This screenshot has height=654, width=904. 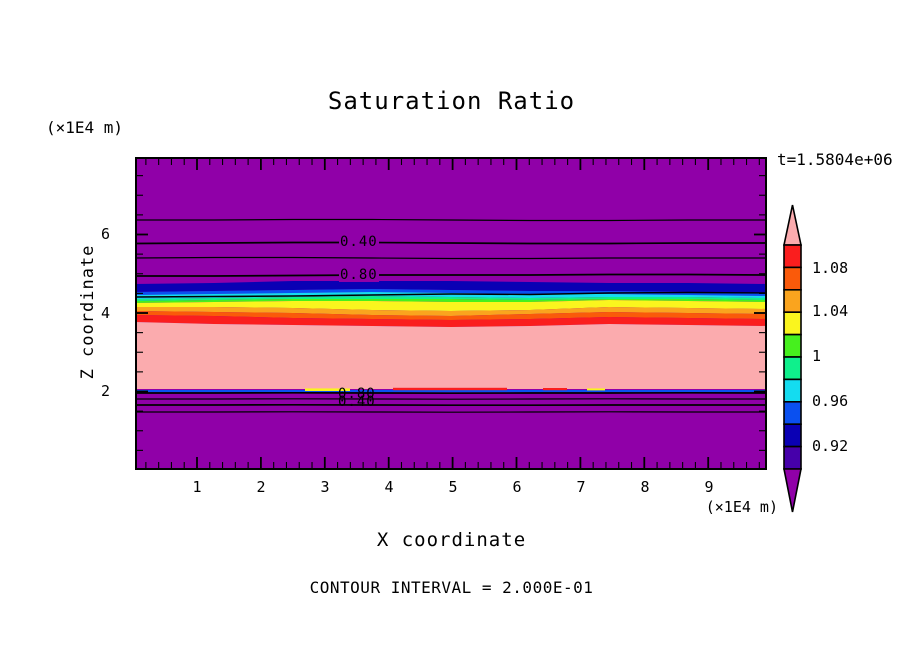 I want to click on x-axis-unit-label: (×1E4 m), so click(x=741, y=507).